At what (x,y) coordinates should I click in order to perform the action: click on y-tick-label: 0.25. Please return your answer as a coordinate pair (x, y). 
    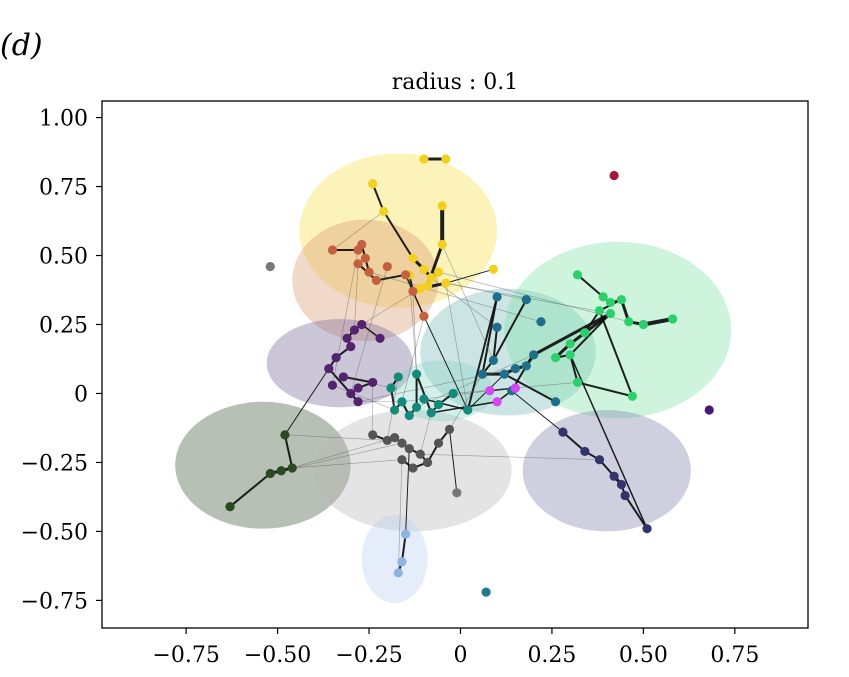
    Looking at the image, I should click on (63, 325).